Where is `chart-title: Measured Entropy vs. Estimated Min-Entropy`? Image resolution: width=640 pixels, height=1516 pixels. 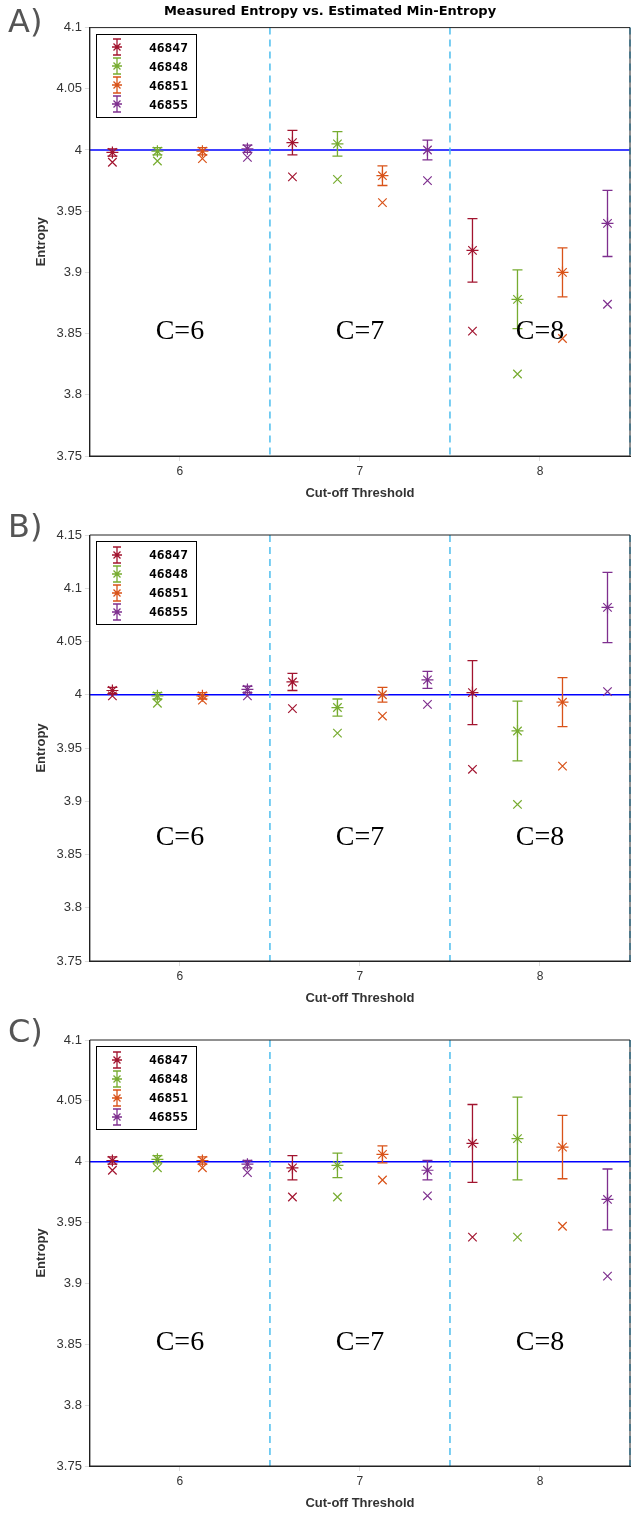 chart-title: Measured Entropy vs. Estimated Min-Entropy is located at coordinates (330, 11).